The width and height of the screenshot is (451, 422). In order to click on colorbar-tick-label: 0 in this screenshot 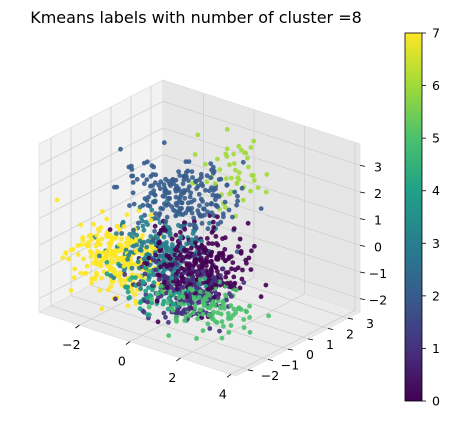, I will do `click(436, 401)`.